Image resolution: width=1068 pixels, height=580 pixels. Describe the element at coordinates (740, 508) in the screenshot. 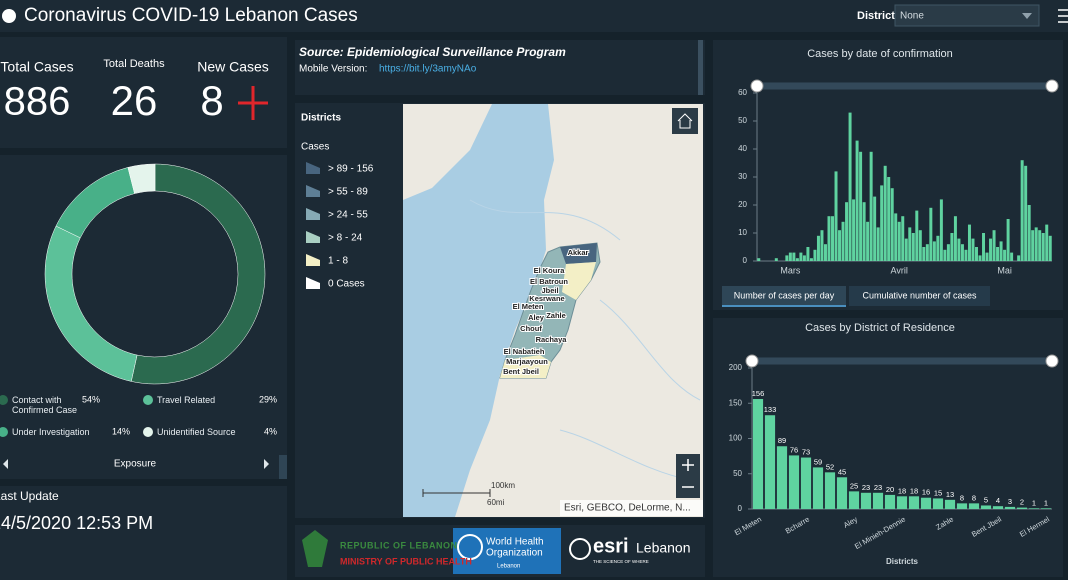

I see `y-tick-label: 0` at that location.